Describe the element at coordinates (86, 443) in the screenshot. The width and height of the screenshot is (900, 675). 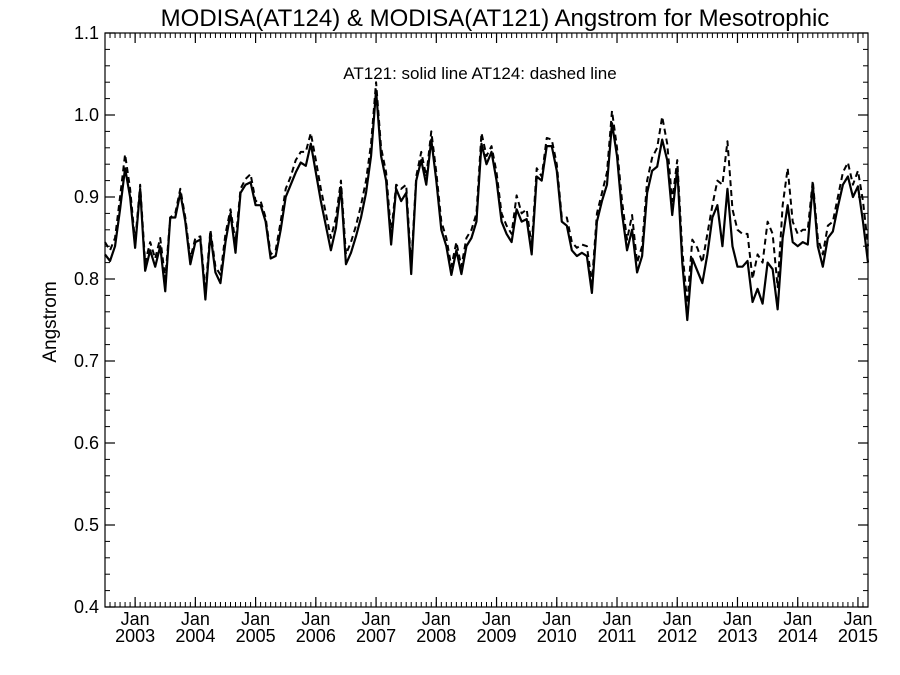
I see `y-tick-label: 0.6` at that location.